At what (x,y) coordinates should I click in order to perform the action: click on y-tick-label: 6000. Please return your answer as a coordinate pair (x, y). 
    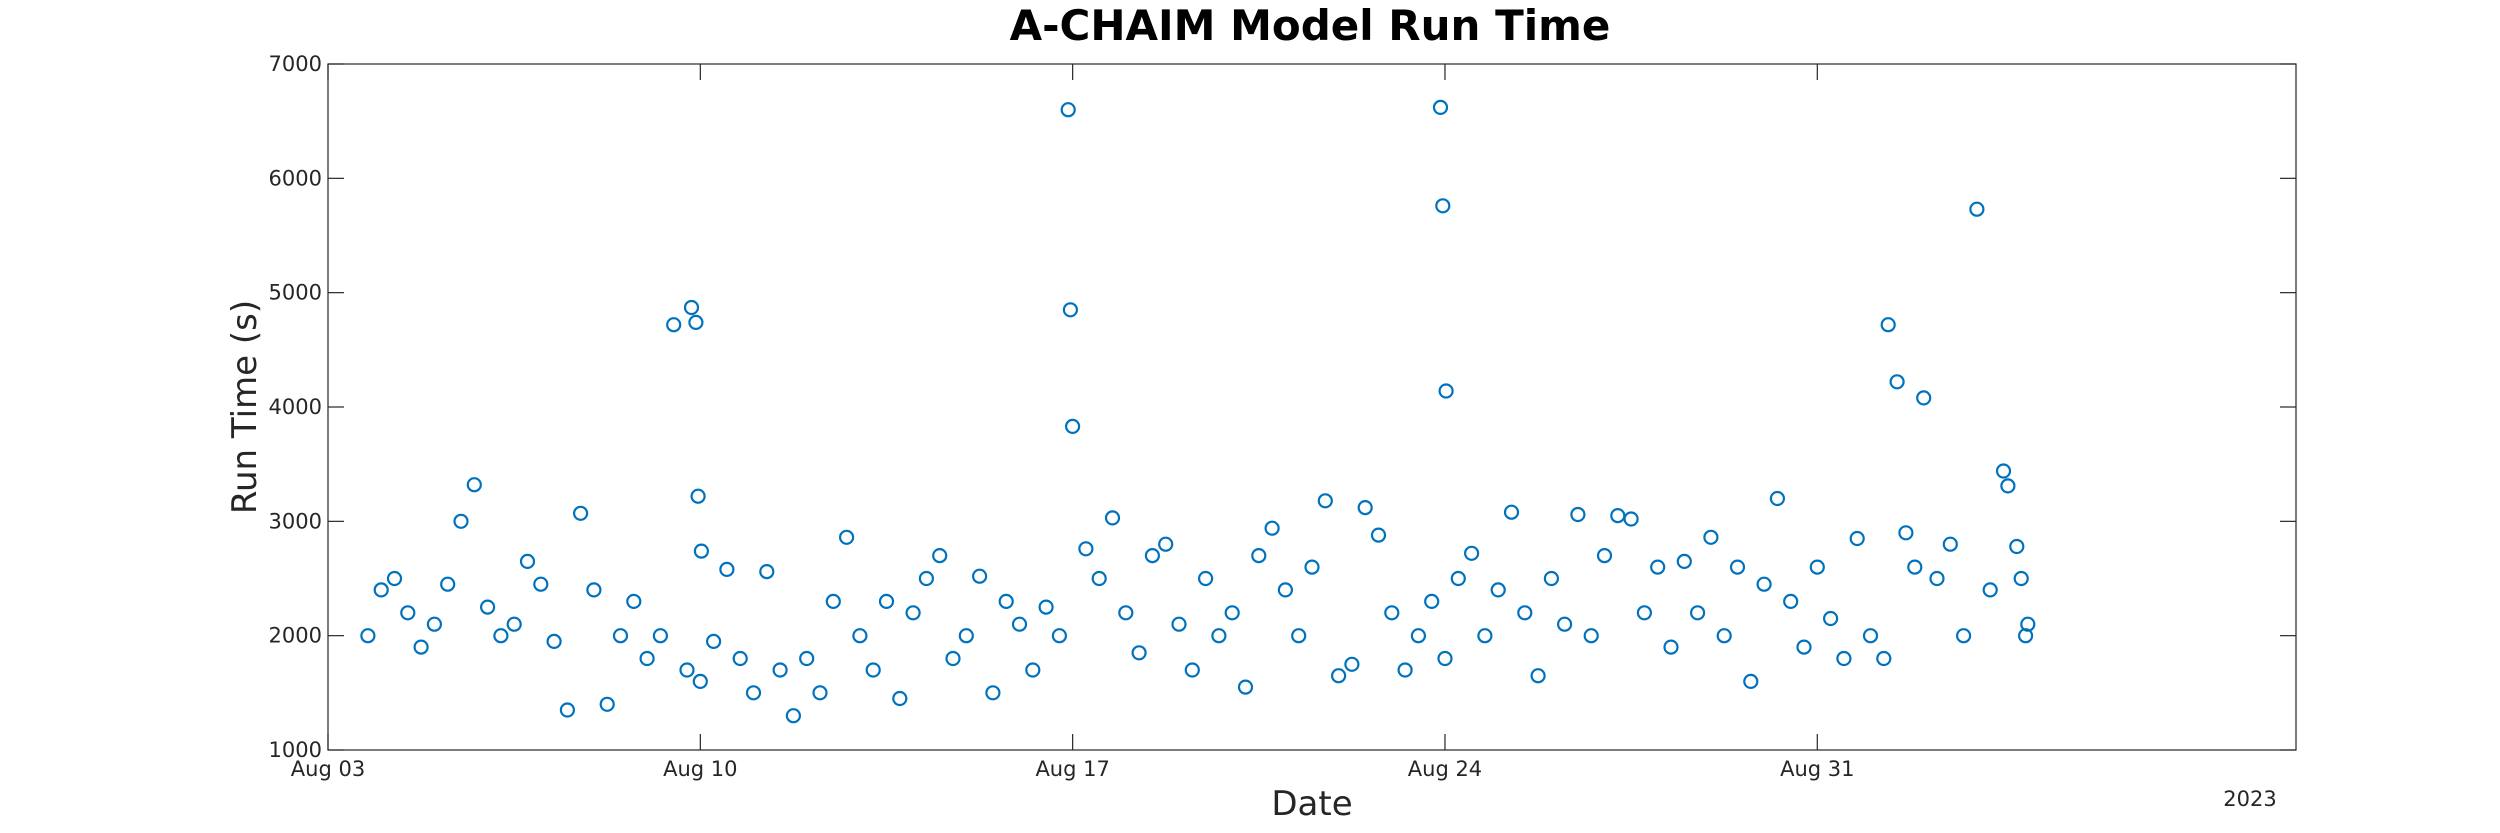
    Looking at the image, I should click on (295, 178).